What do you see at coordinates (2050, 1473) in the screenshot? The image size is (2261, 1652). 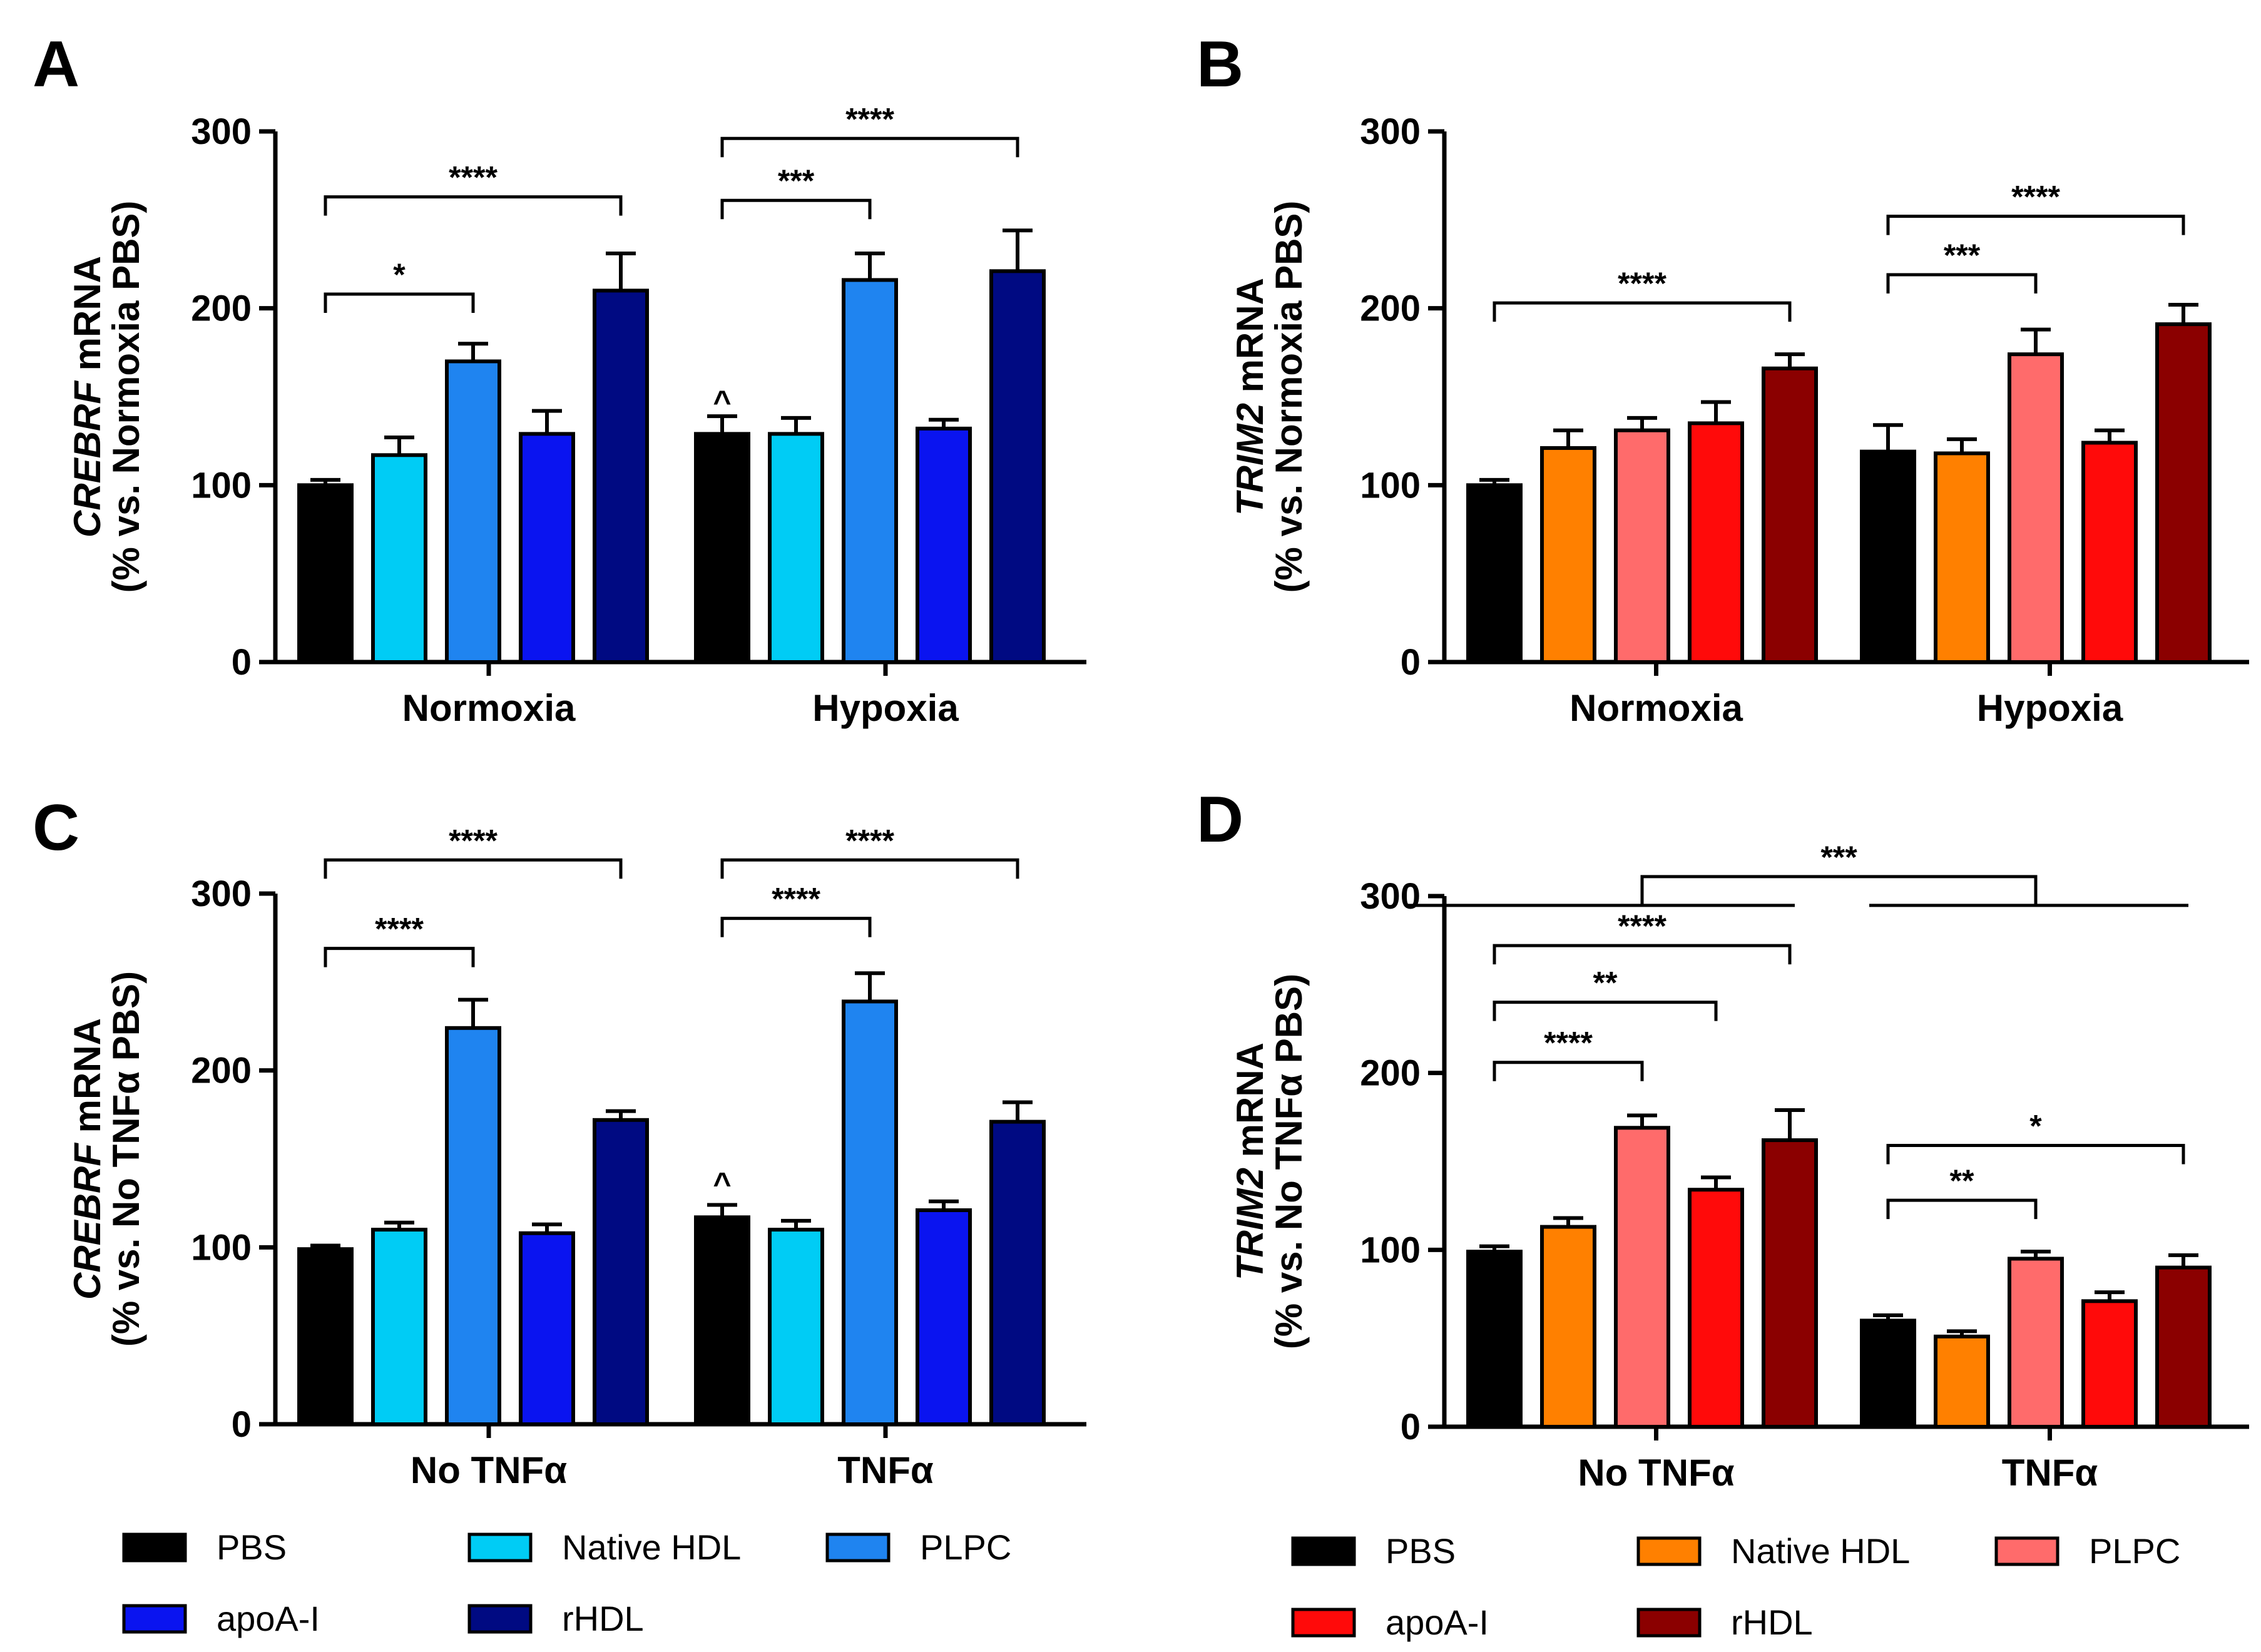 I see `x-category-label: TNFα` at bounding box center [2050, 1473].